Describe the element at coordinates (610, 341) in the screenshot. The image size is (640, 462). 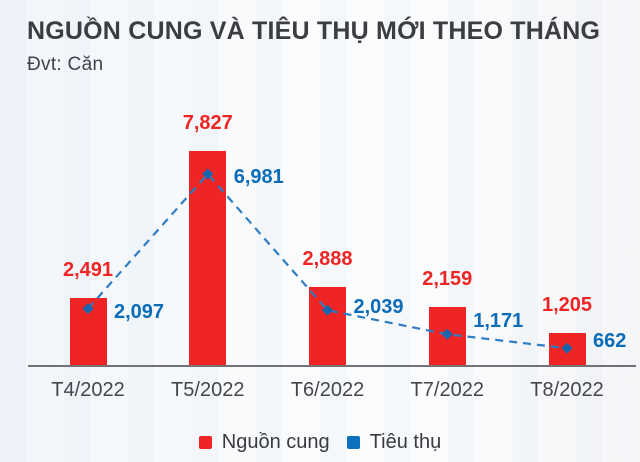
I see `consumption-value-label: 662` at that location.